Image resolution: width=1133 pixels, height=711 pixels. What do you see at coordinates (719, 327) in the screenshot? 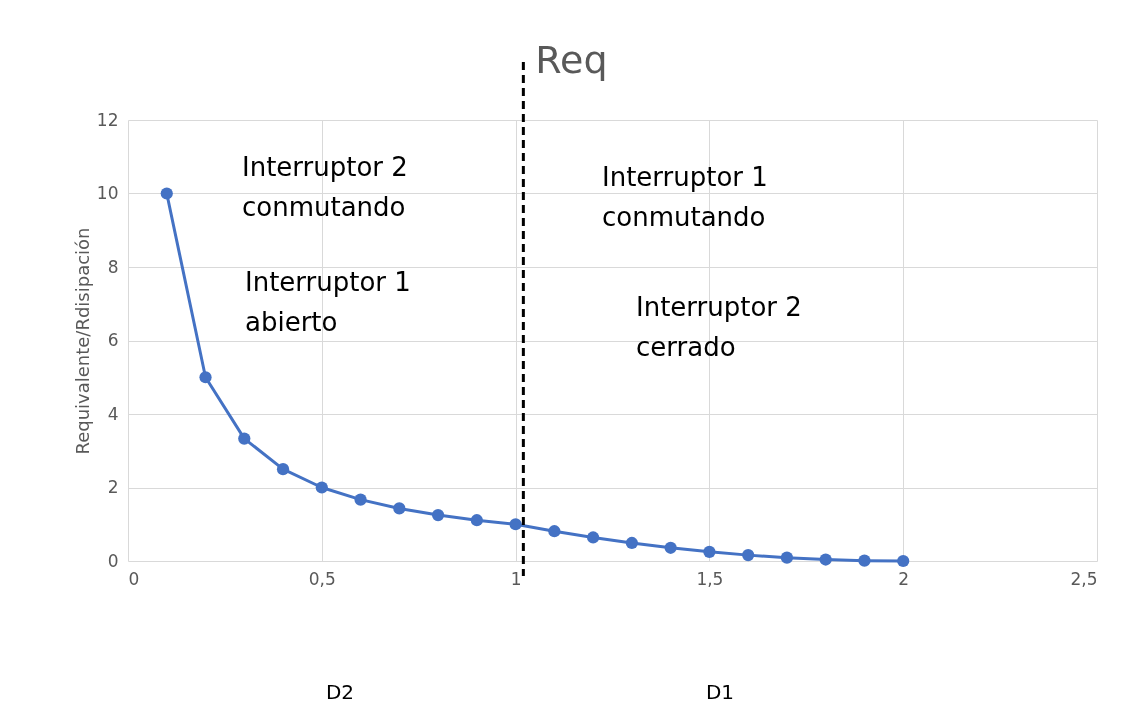
I see `annotation: Interruptor 2 cerrado` at bounding box center [719, 327].